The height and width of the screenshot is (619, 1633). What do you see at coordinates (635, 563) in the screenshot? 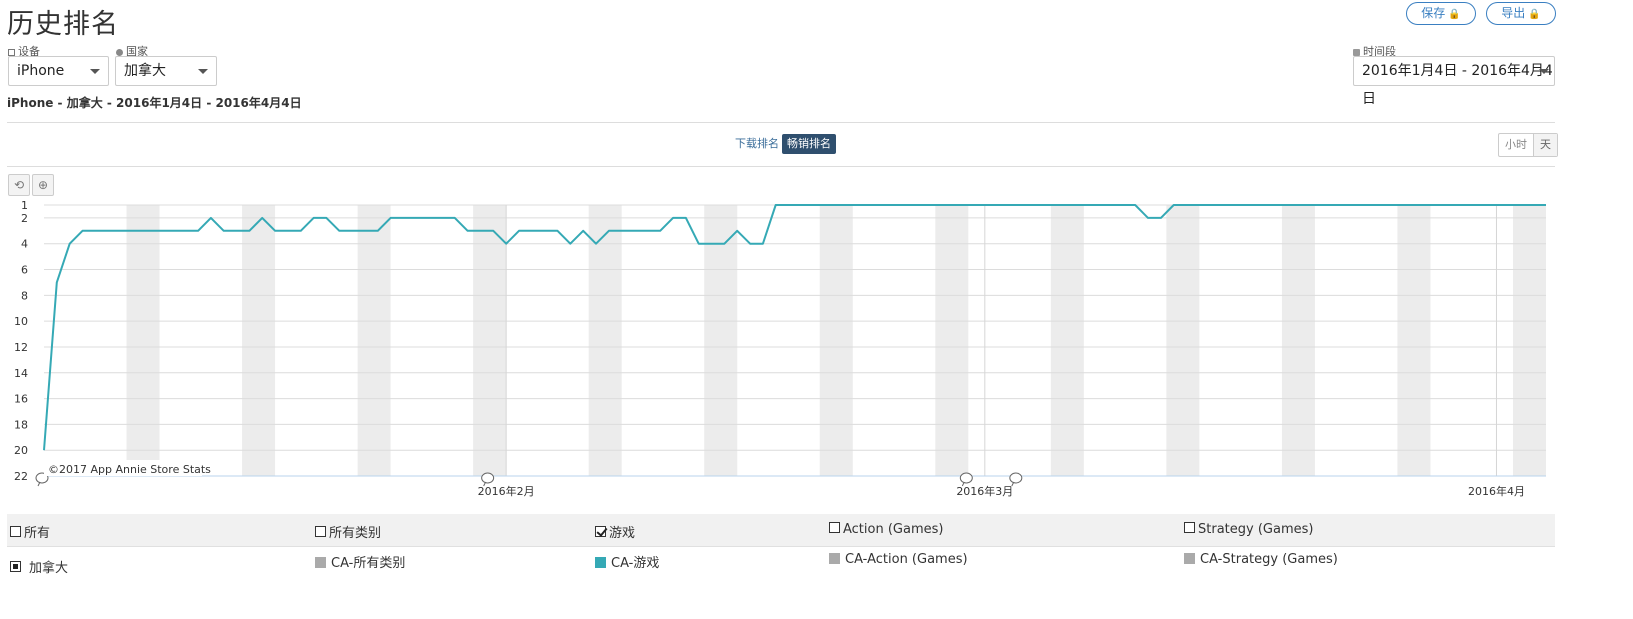
I see `series-label: CA-游戏` at bounding box center [635, 563].